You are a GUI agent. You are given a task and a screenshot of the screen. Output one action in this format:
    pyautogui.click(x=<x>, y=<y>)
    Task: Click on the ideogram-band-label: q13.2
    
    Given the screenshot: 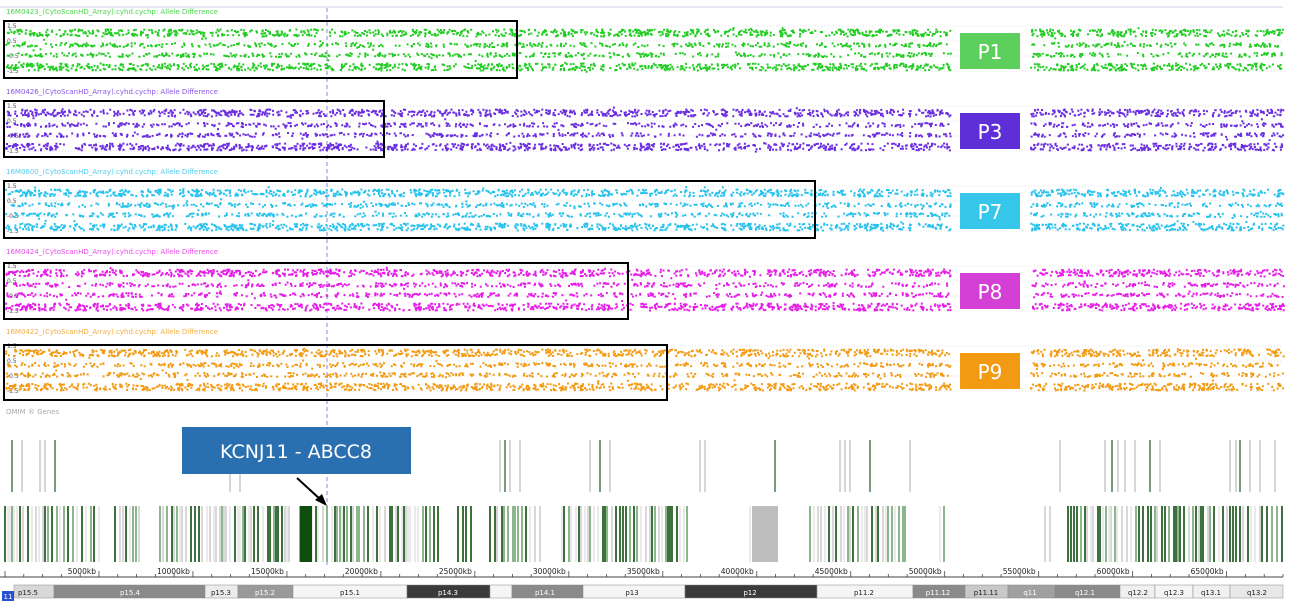 What is the action you would take?
    pyautogui.click(x=1257, y=593)
    